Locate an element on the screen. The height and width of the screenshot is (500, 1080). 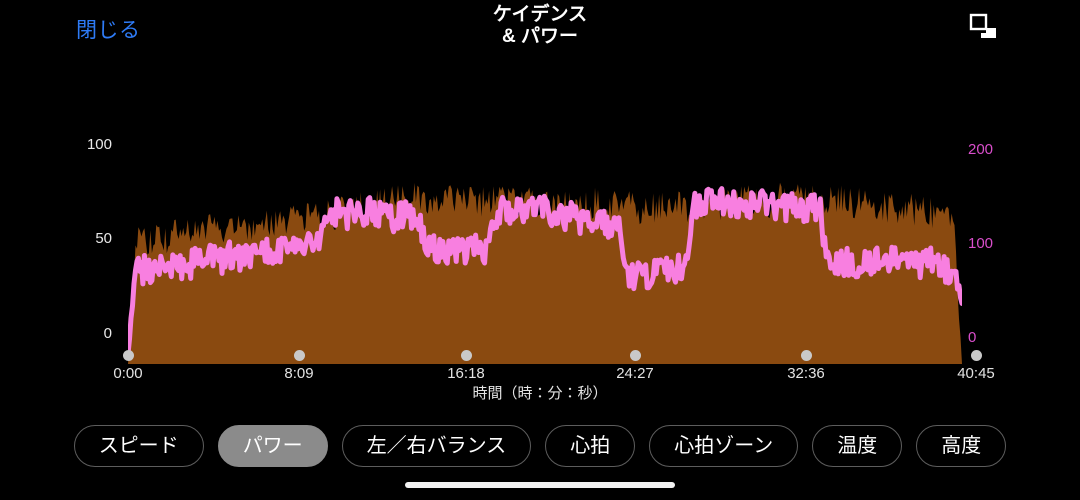
home-indicator is located at coordinates (540, 485).